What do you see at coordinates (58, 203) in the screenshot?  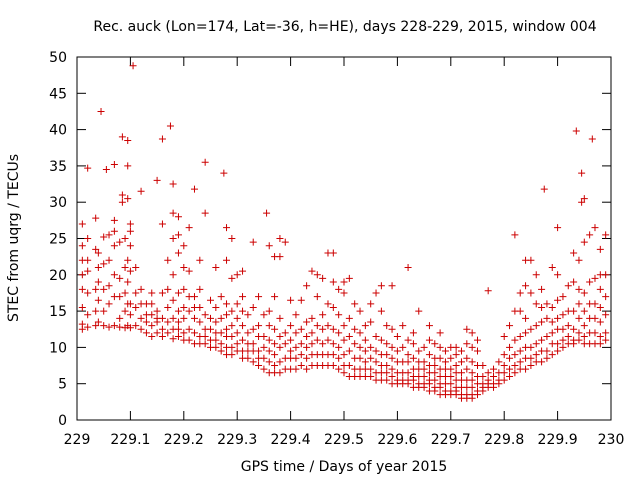 I see `y-tick-label: 30` at bounding box center [58, 203].